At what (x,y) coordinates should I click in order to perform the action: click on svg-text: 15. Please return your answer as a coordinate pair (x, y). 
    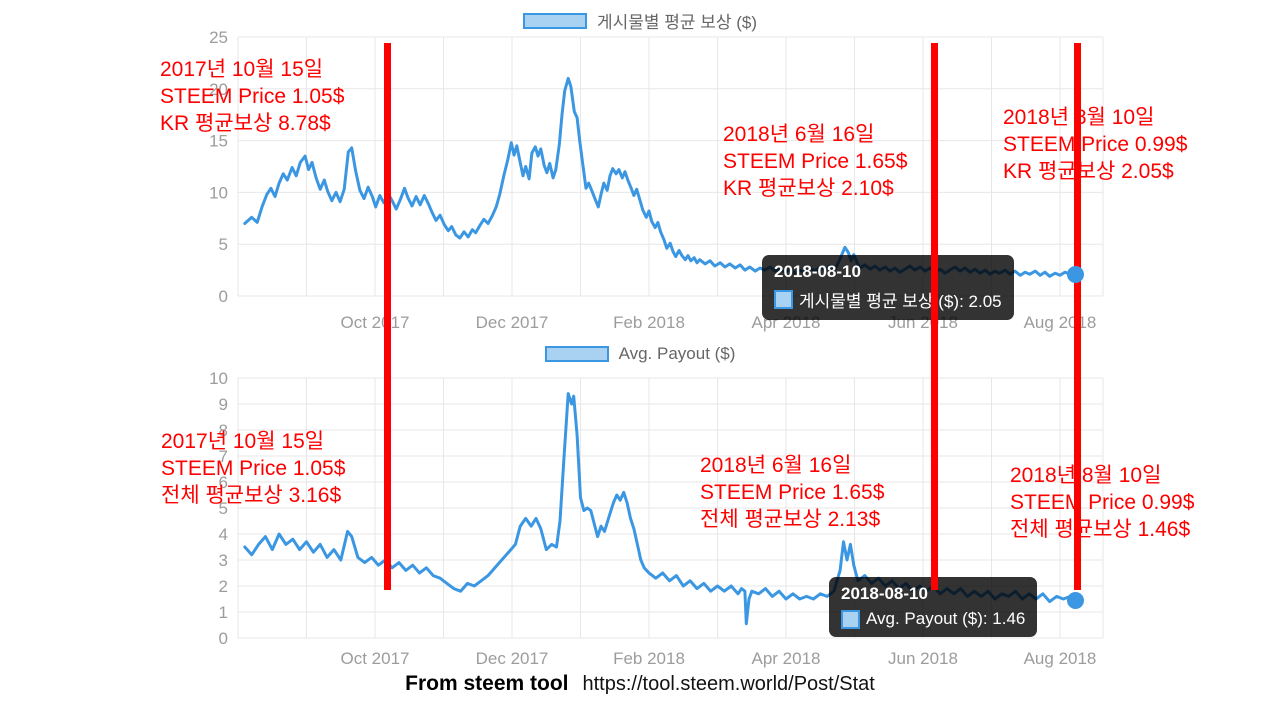
    Looking at the image, I should click on (218, 141).